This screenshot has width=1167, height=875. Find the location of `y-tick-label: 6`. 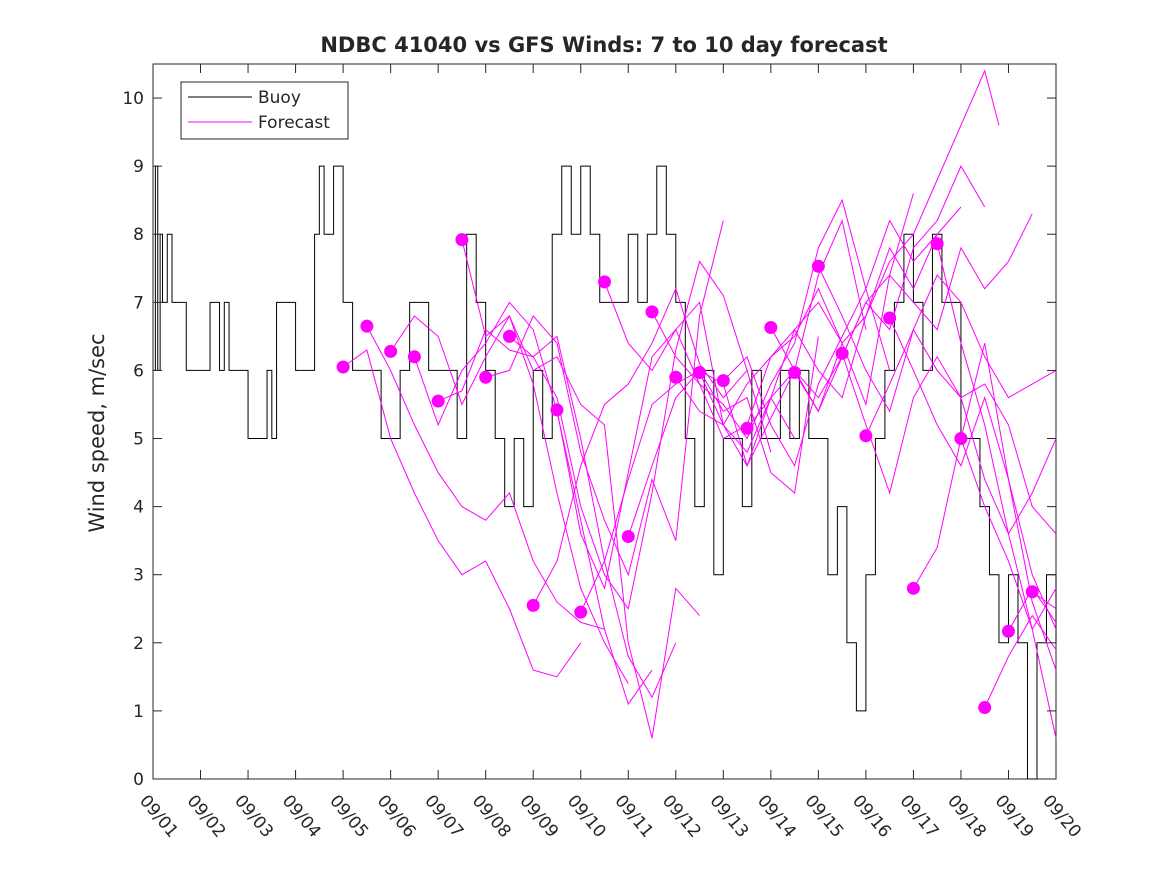

y-tick-label: 6 is located at coordinates (138, 371).